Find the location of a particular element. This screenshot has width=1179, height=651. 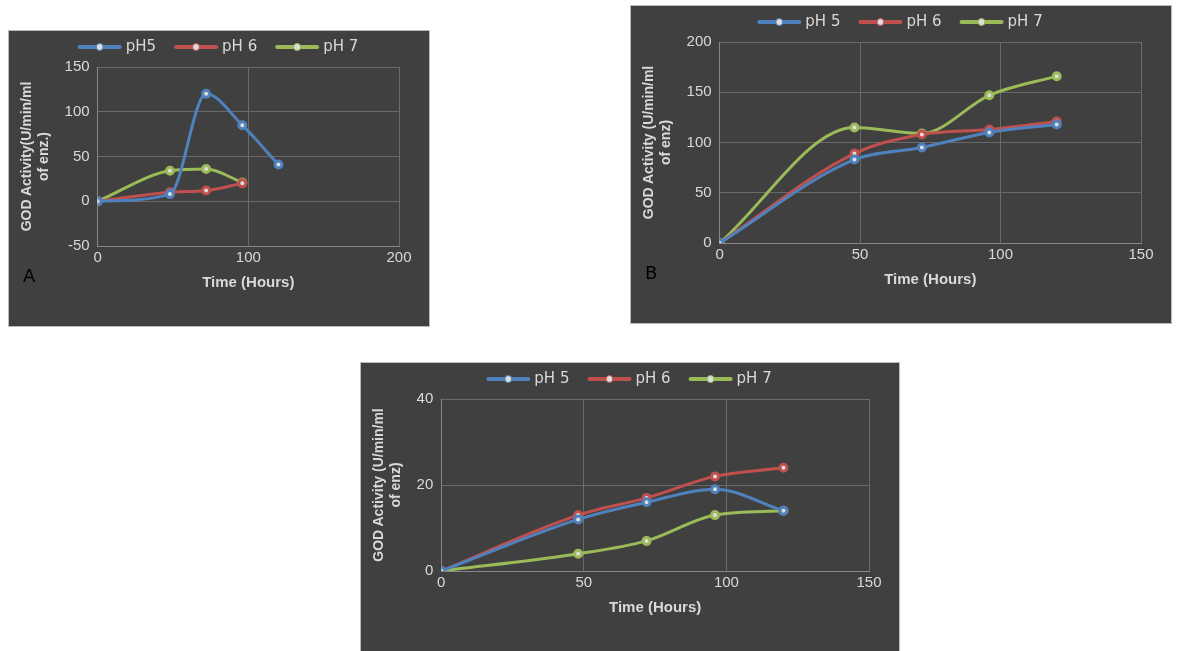

y-tick-label: 40 is located at coordinates (425, 398).